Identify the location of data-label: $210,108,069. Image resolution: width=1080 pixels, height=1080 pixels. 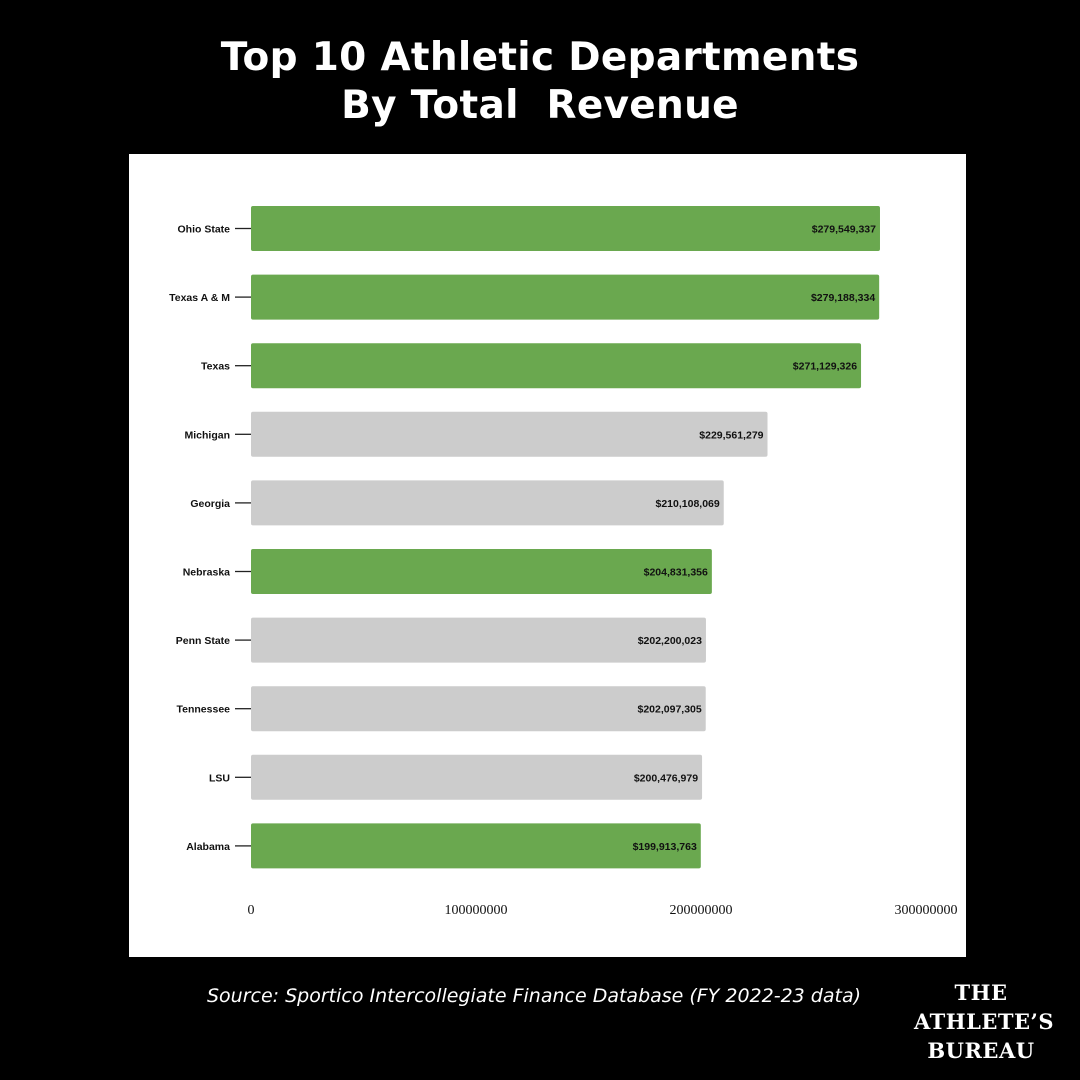
(688, 504).